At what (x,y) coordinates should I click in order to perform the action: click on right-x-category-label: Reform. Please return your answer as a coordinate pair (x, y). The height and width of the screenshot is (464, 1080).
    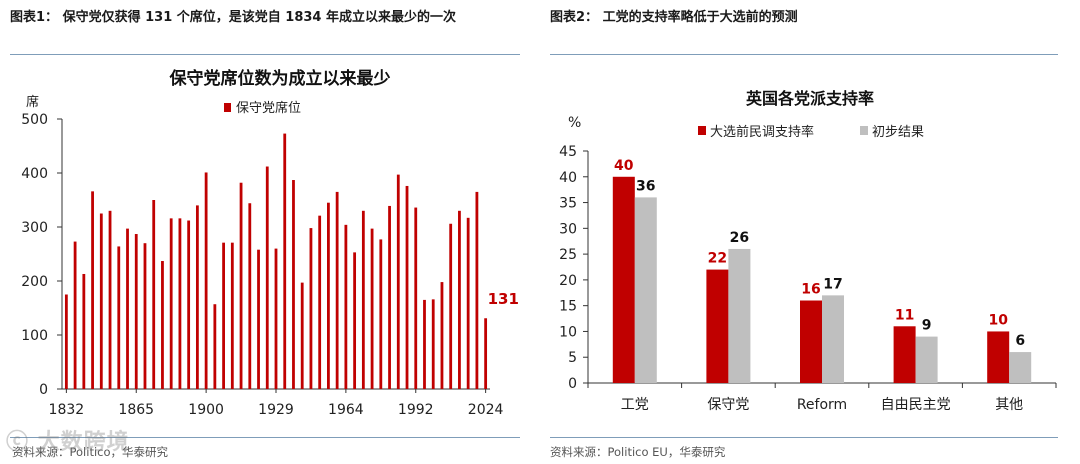
    Looking at the image, I should click on (822, 405).